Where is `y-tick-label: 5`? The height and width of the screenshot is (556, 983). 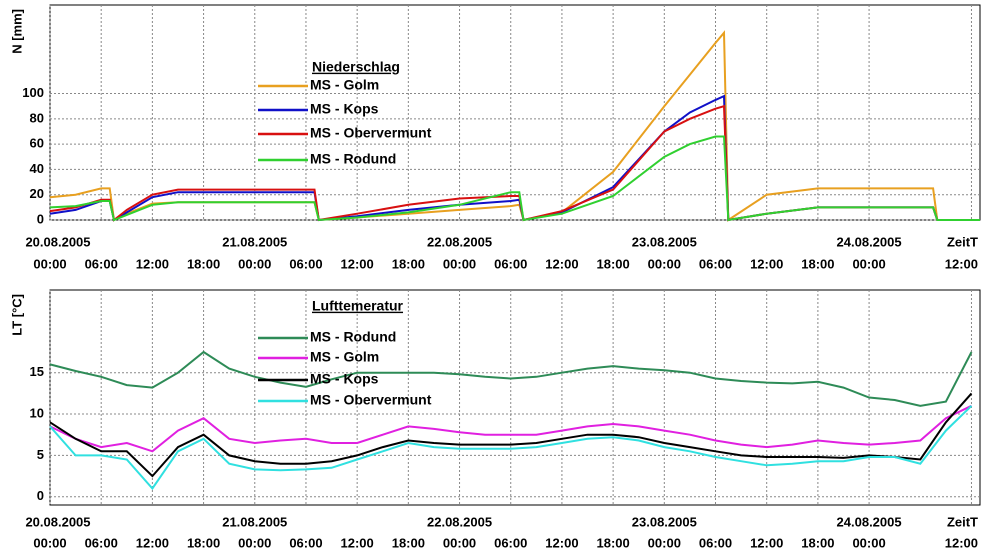
y-tick-label: 5 is located at coordinates (40, 454).